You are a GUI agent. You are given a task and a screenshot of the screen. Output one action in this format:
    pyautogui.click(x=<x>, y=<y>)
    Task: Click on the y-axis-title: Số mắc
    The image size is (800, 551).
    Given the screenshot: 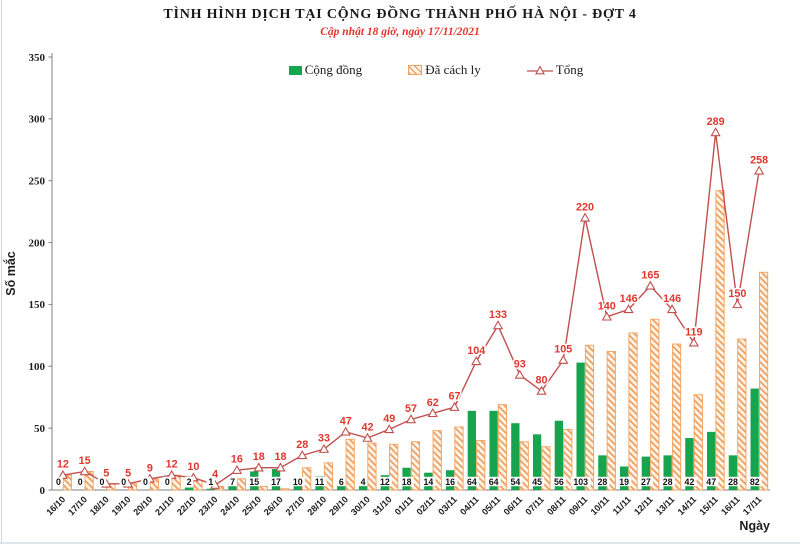 What is the action you would take?
    pyautogui.click(x=10, y=273)
    